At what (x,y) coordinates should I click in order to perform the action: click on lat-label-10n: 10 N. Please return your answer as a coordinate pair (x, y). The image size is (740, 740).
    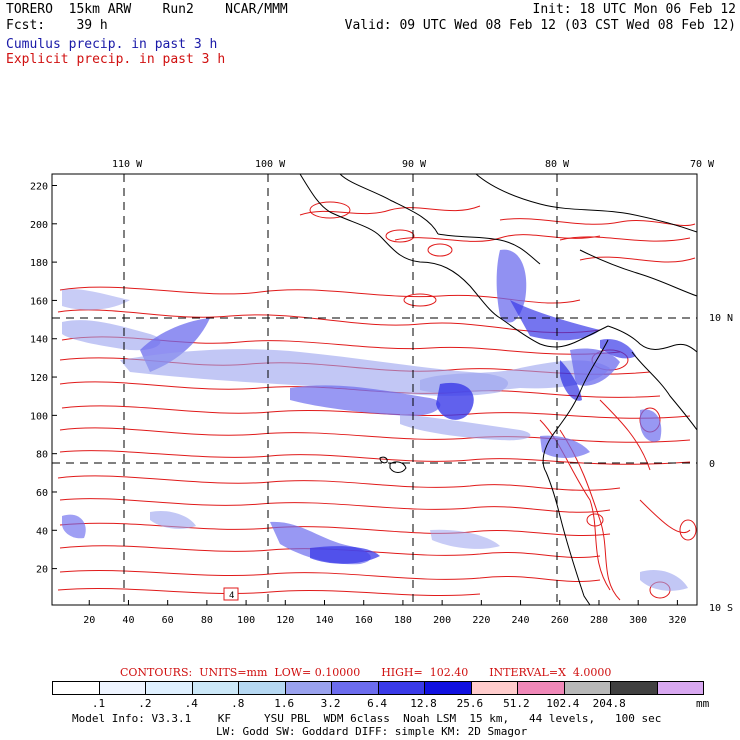
    Looking at the image, I should click on (721, 318).